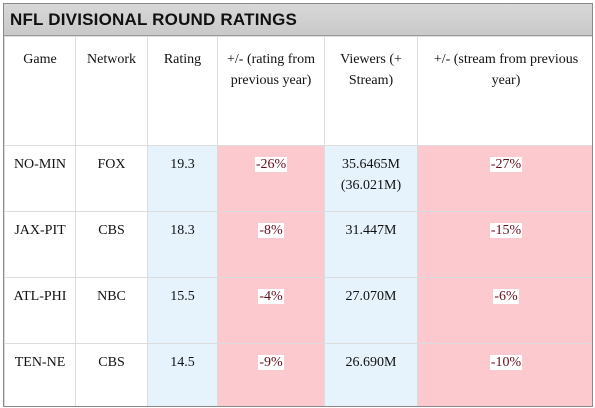 Image resolution: width=595 pixels, height=408 pixels. What do you see at coordinates (271, 362) in the screenshot?
I see `rating-change-value: -9%` at bounding box center [271, 362].